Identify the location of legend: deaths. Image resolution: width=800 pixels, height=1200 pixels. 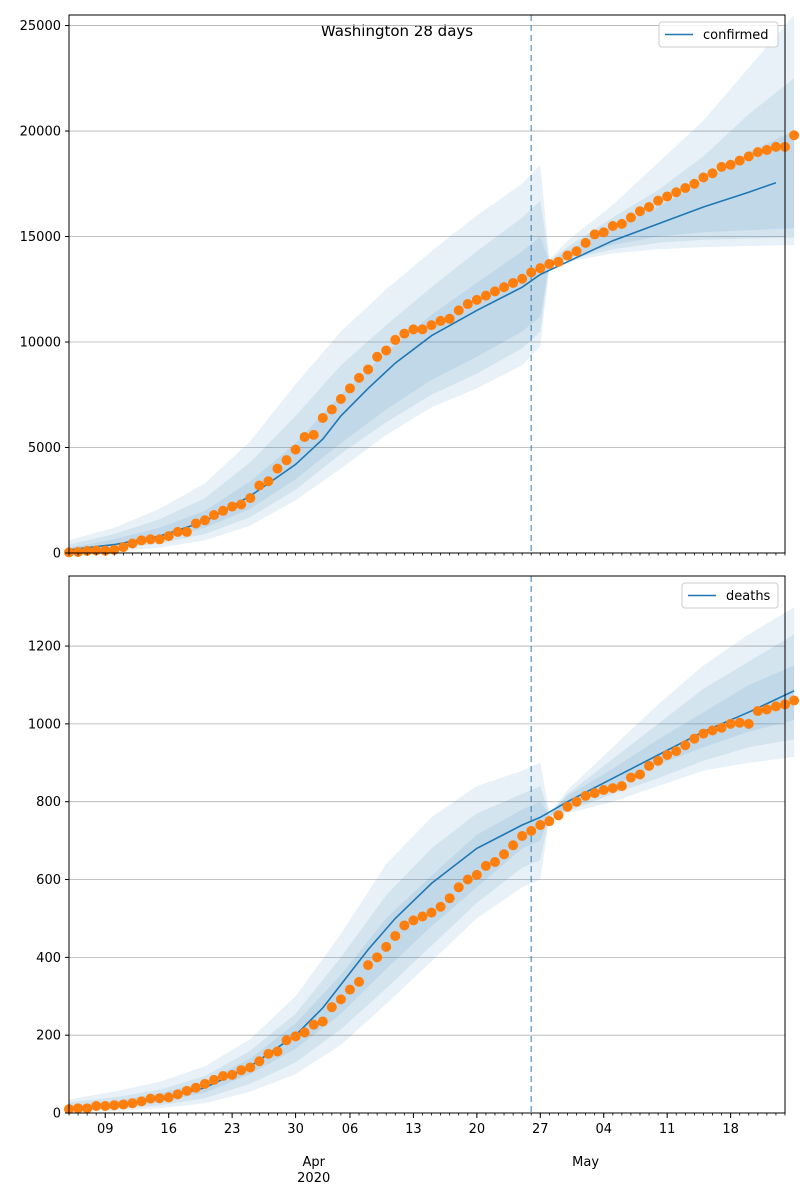
(730, 595).